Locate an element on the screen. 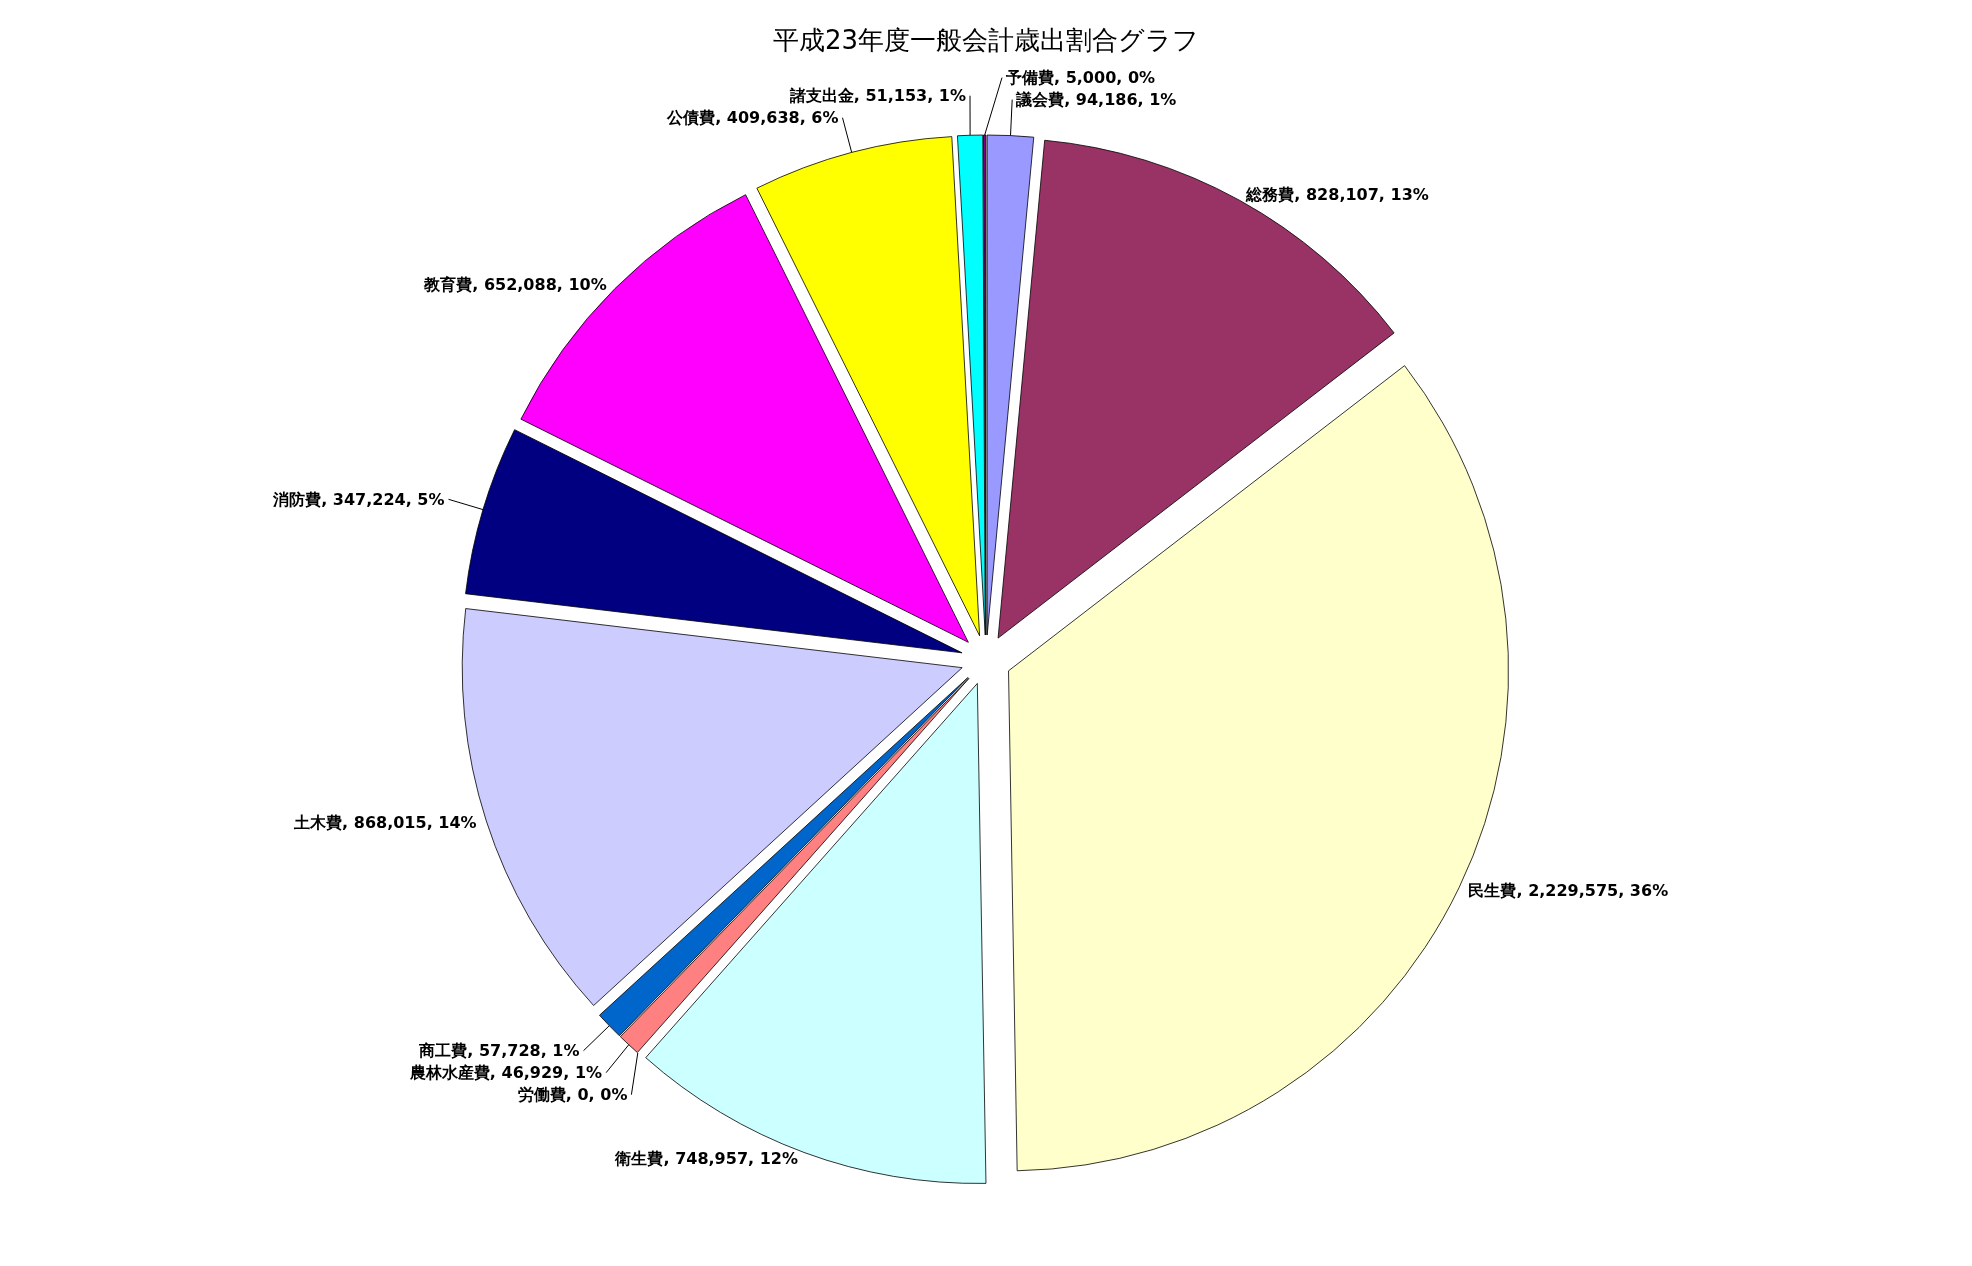 The image size is (1972, 1266). slice-label: 予備費, 5,000, 0% is located at coordinates (1080, 78).